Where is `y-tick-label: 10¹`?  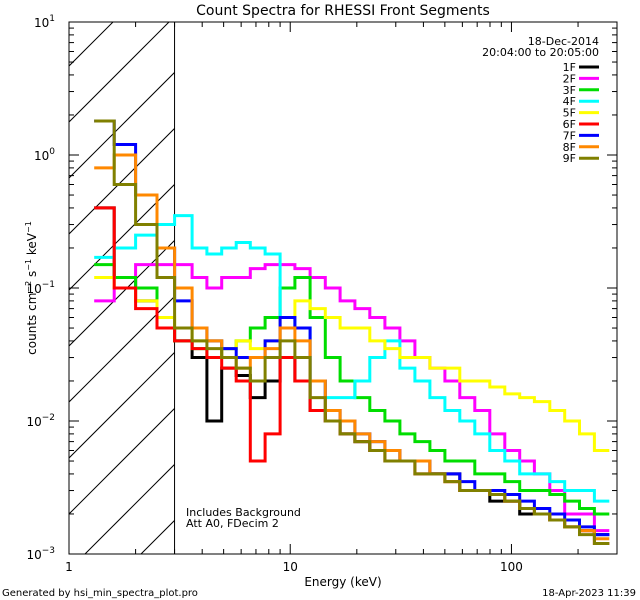
y-tick-label: 10¹ is located at coordinates (44, 22).